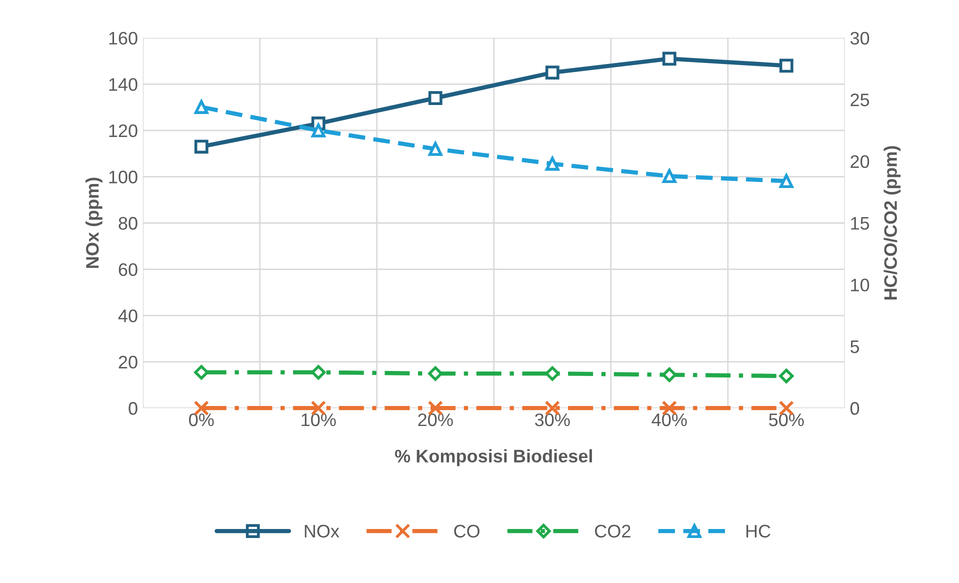 The width and height of the screenshot is (959, 583). What do you see at coordinates (758, 531) in the screenshot?
I see `legend-label: HC` at bounding box center [758, 531].